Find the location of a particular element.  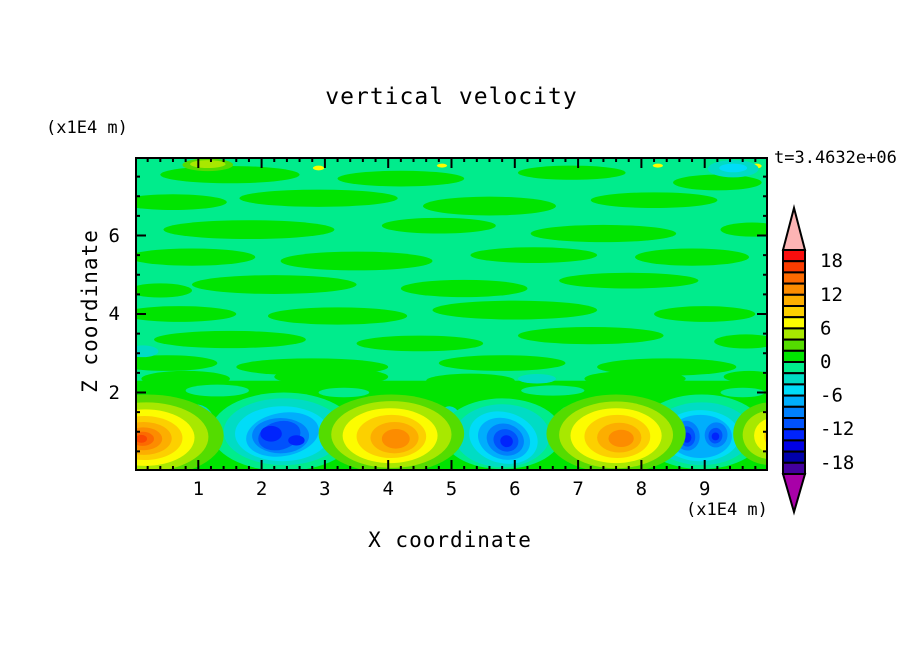

y-axis-unit-label: (x1E4 m) is located at coordinates (87, 128).